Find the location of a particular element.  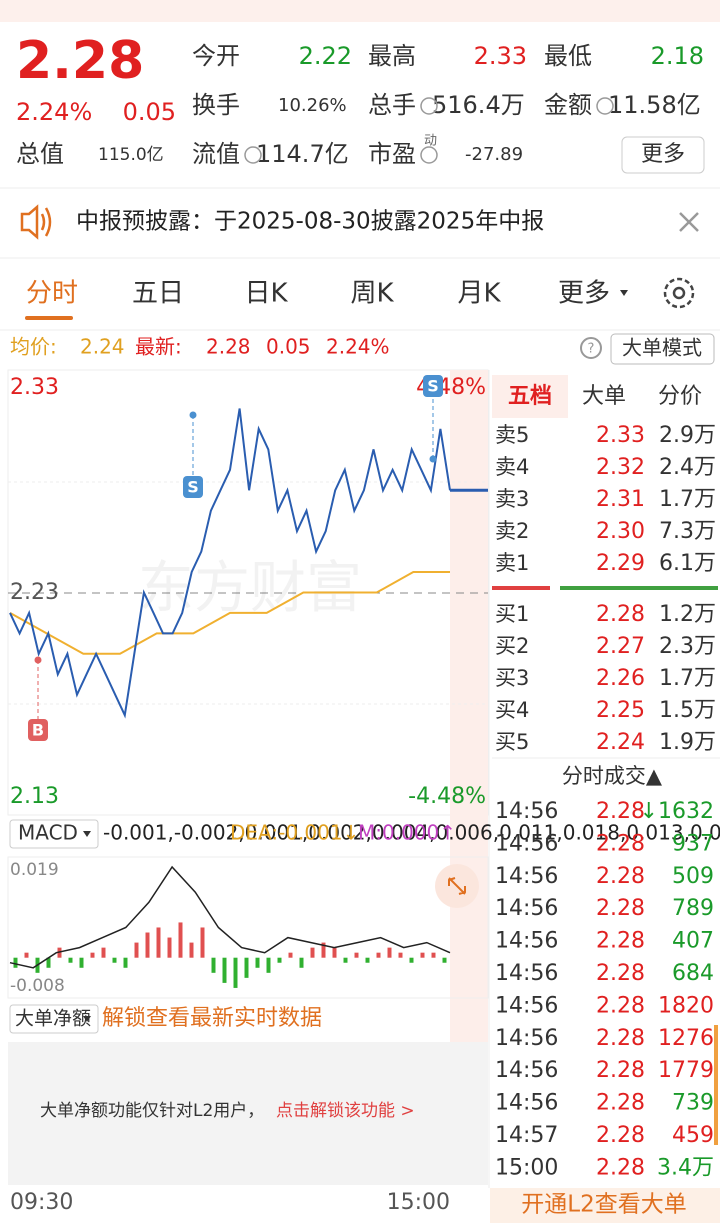

marker-dot is located at coordinates (433, 459).